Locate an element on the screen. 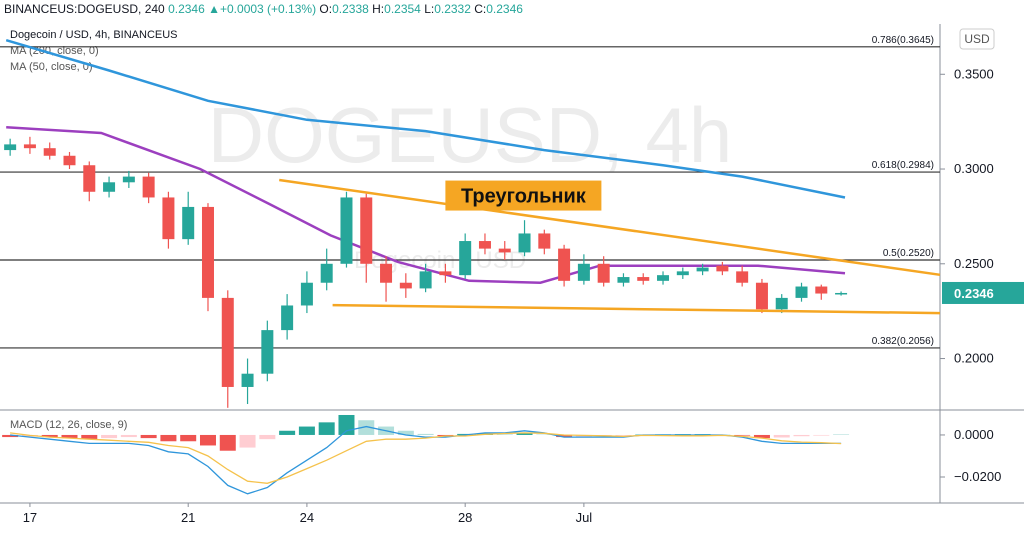  currency-box is located at coordinates (977, 39).